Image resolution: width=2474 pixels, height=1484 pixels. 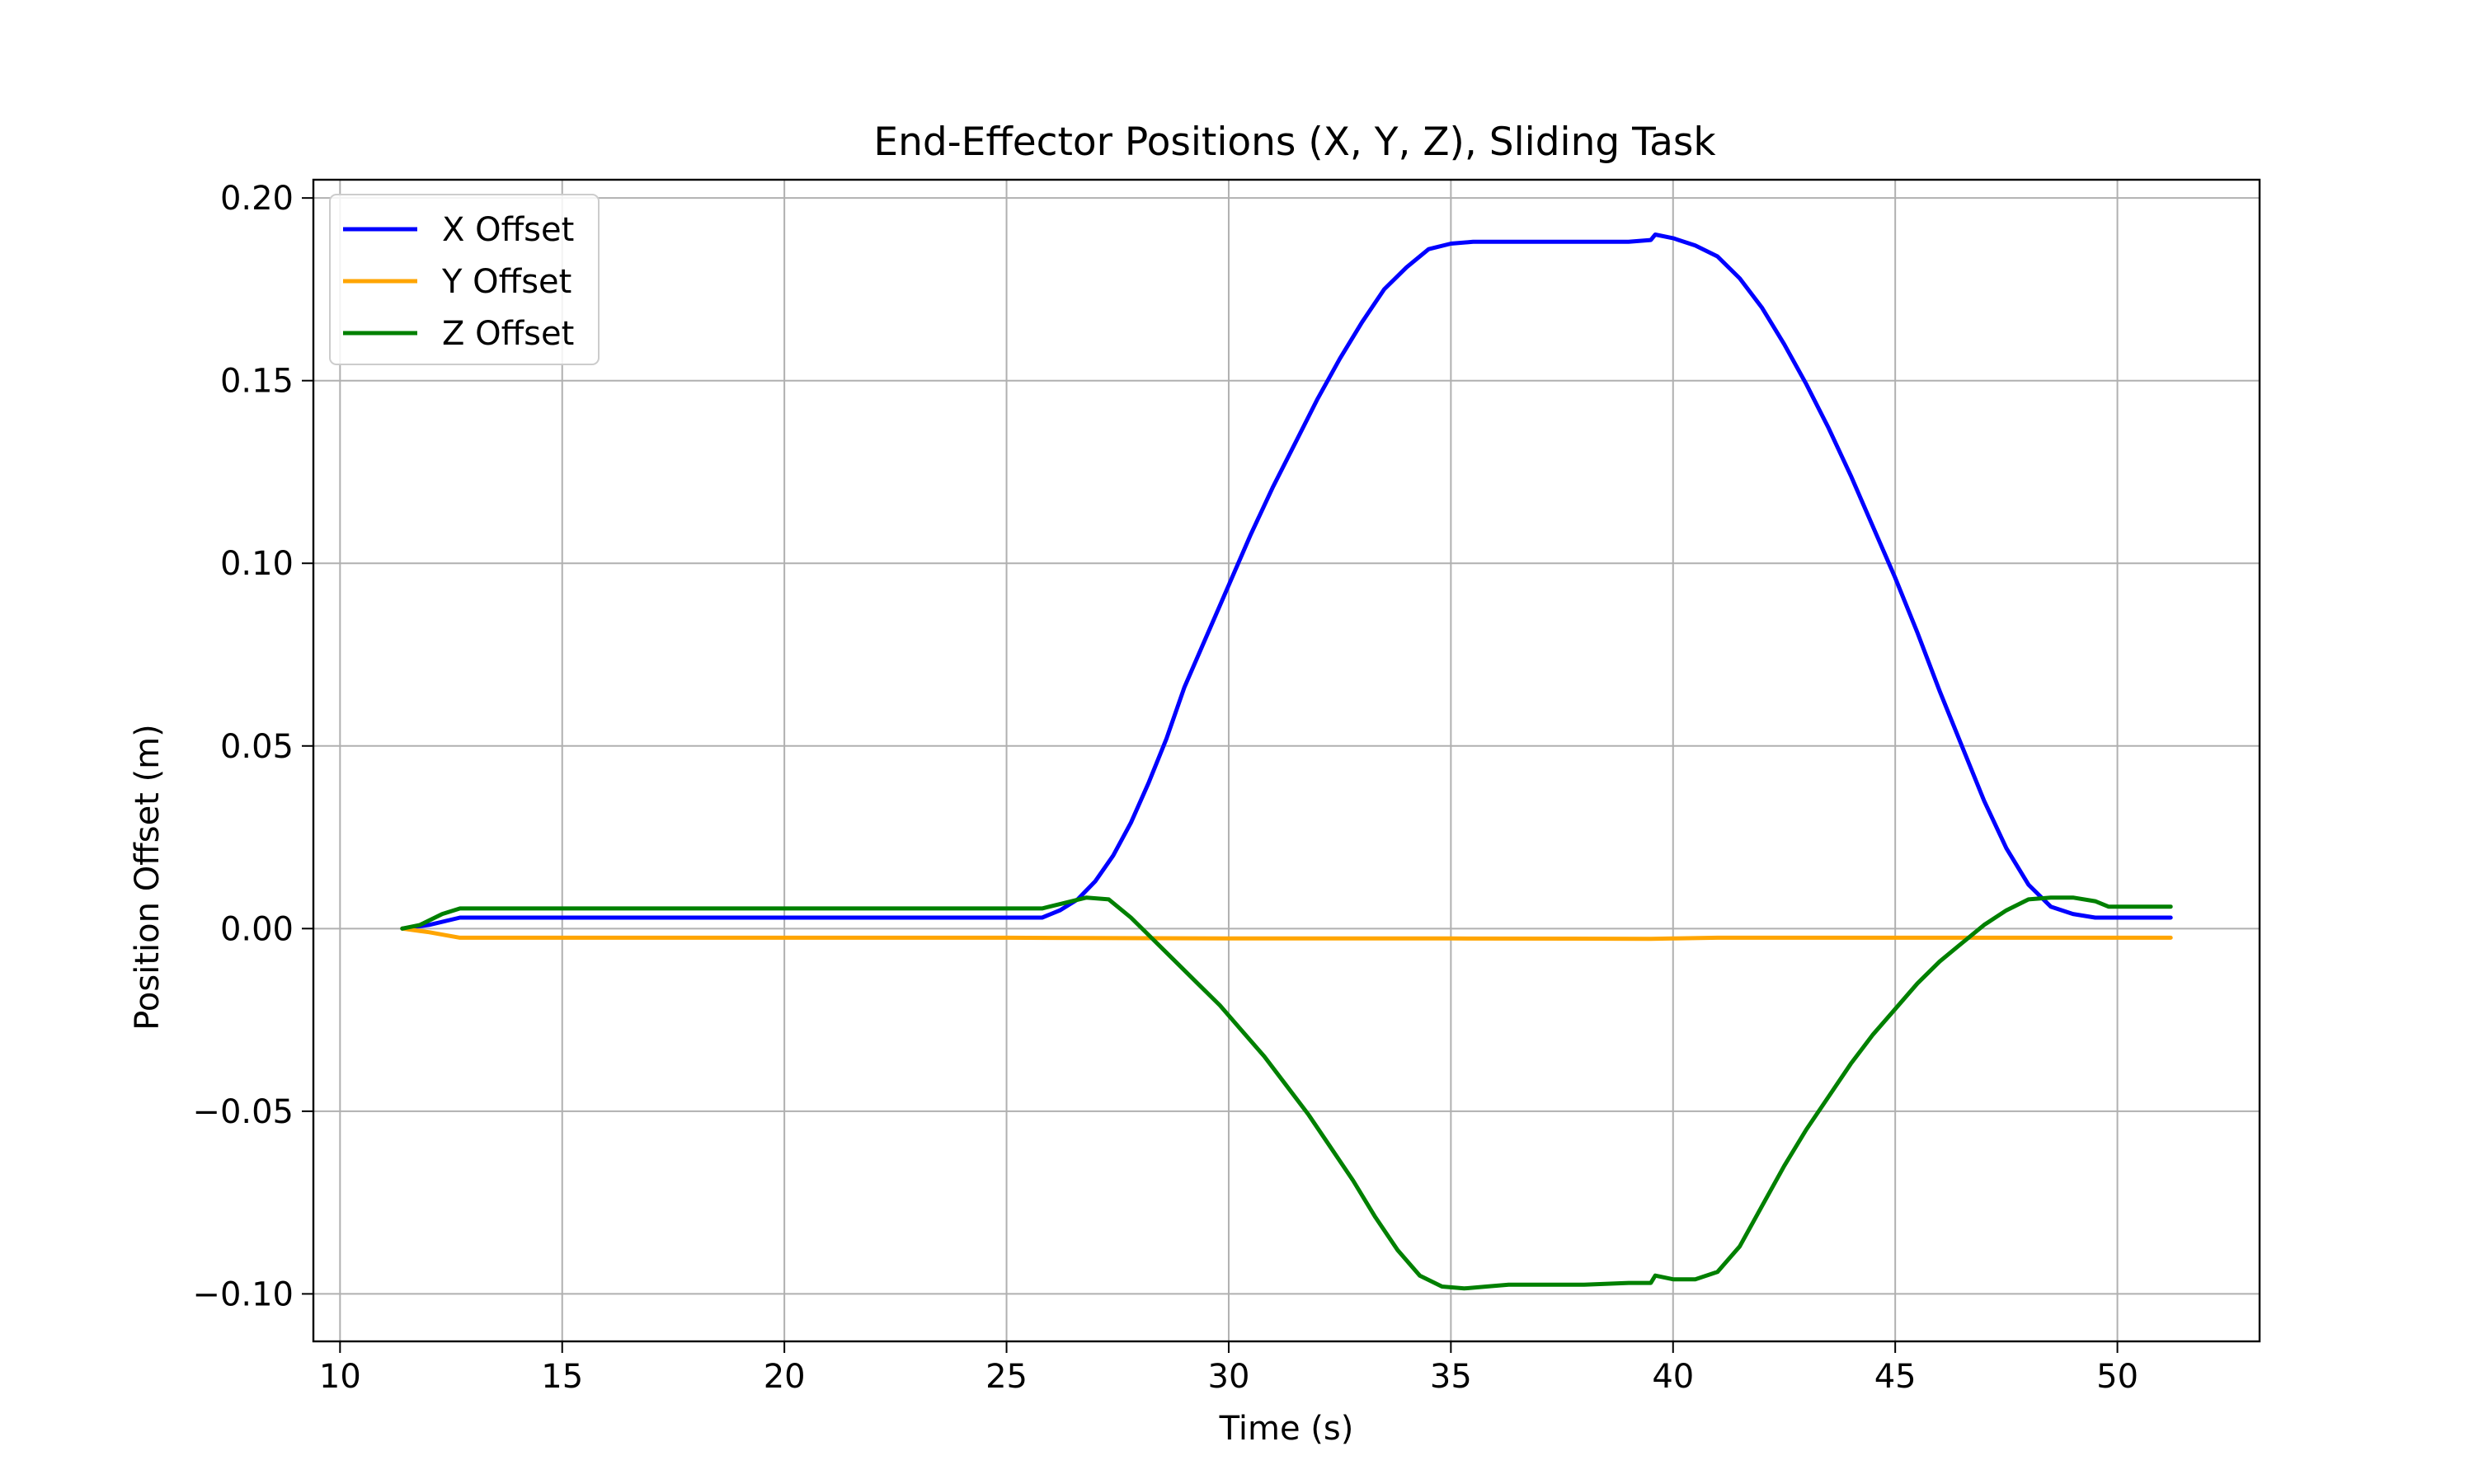 I want to click on x-tick-label: 35, so click(x=1451, y=1377).